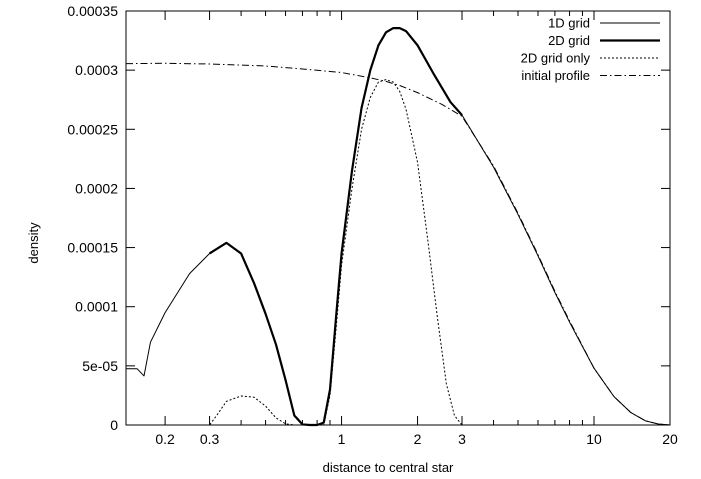 Image resolution: width=701 pixels, height=479 pixels. I want to click on x-tick-label: 10, so click(594, 439).